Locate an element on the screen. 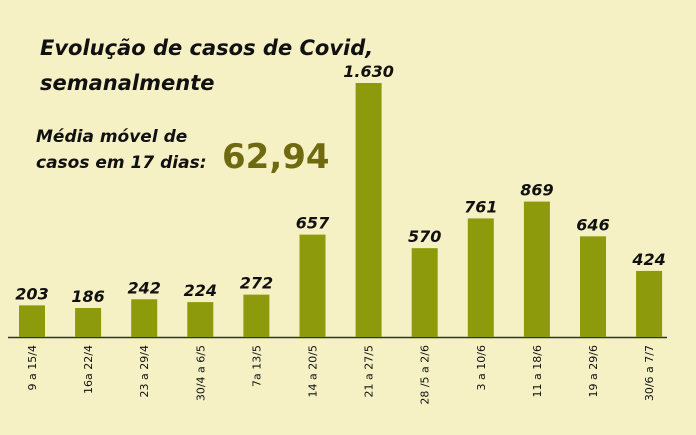 Image resolution: width=696 pixels, height=435 pixels. value-label: 272 is located at coordinates (256, 283).